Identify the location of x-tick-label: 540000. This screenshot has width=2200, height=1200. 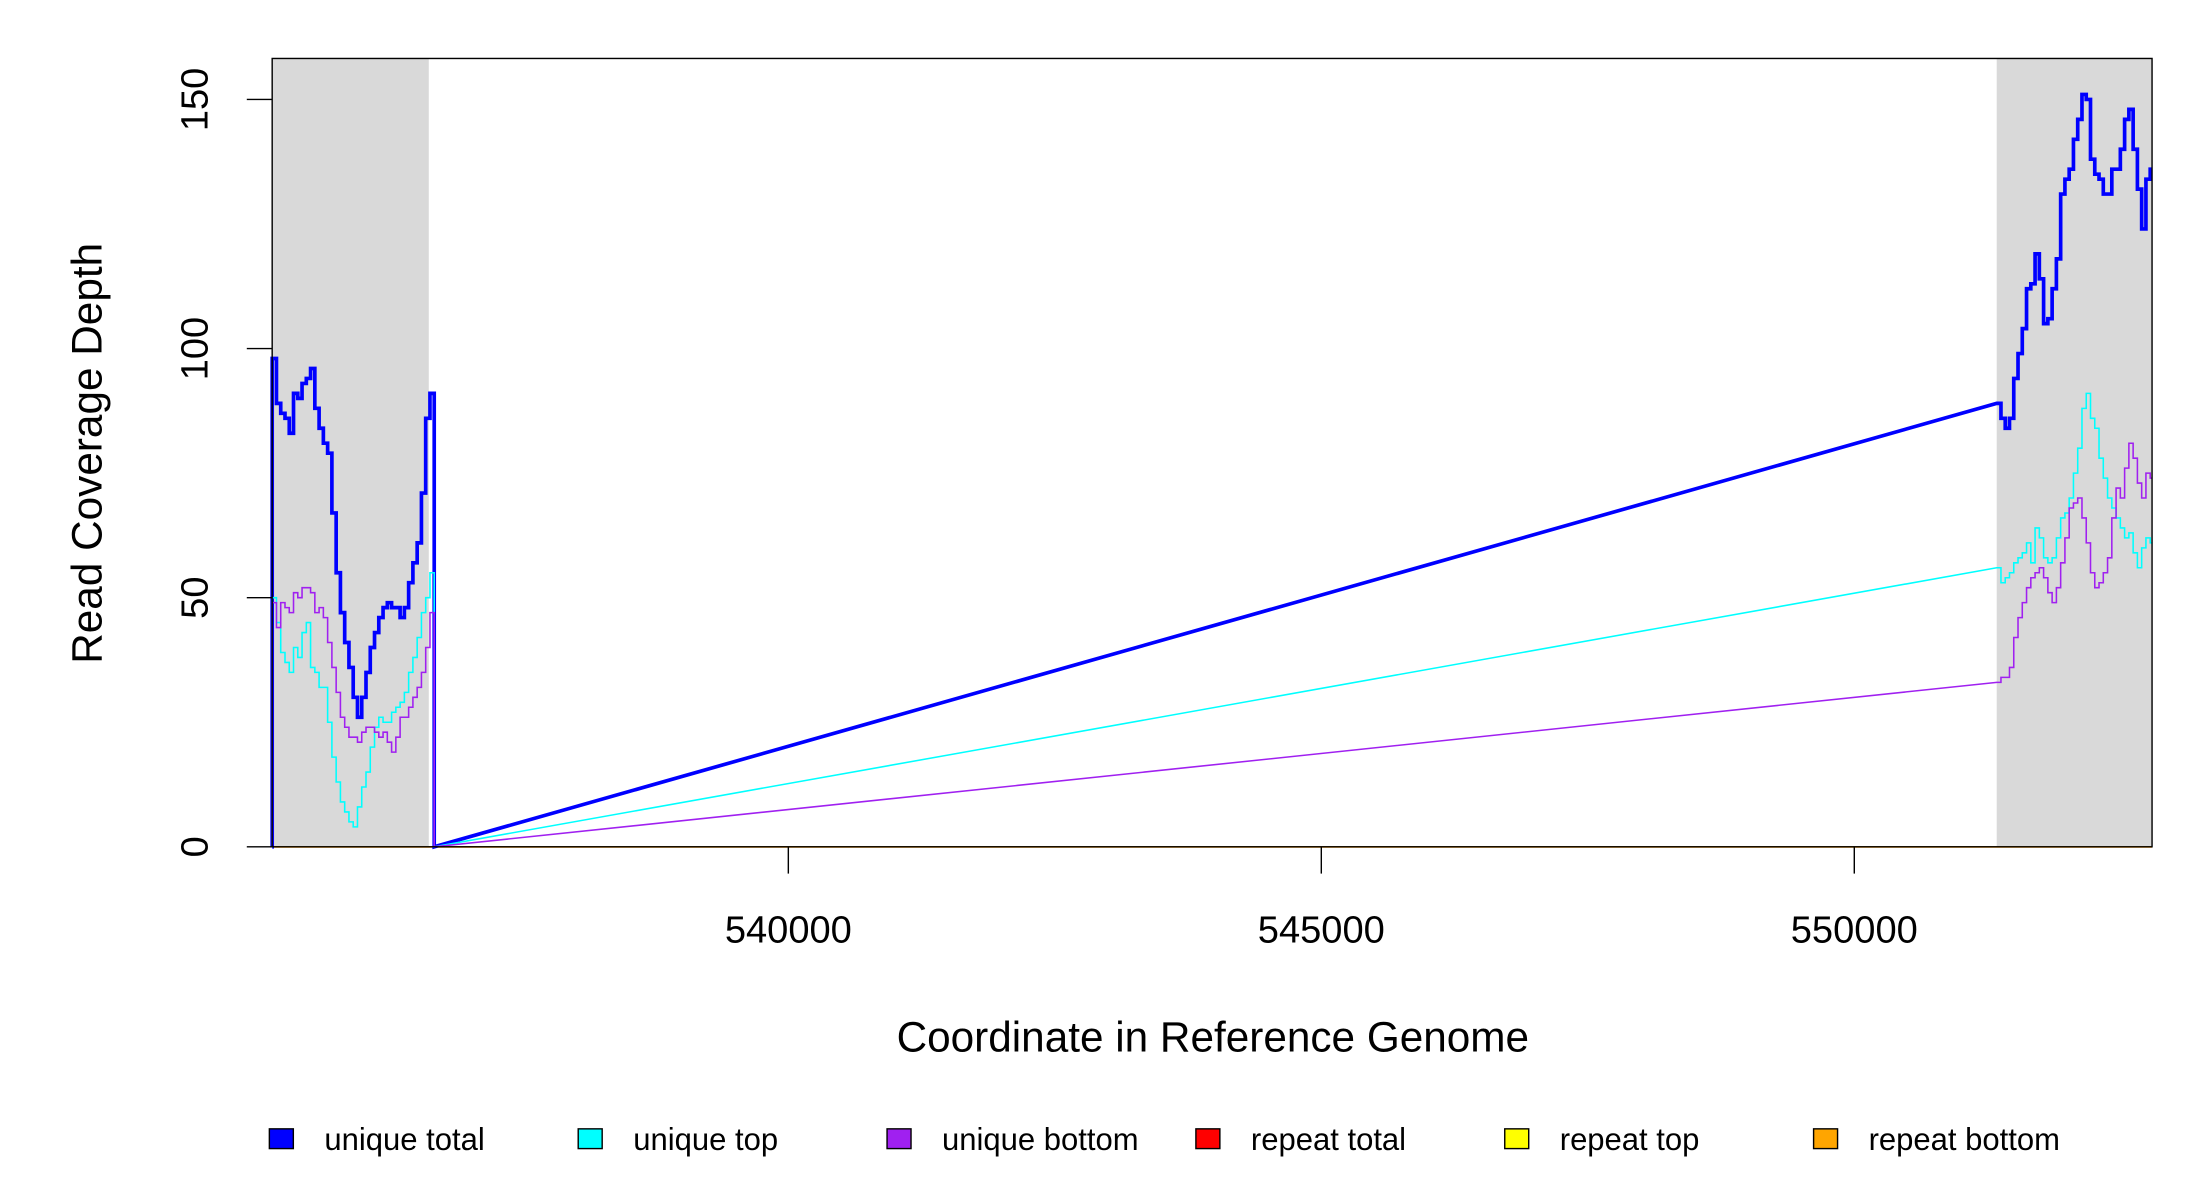
(788, 931).